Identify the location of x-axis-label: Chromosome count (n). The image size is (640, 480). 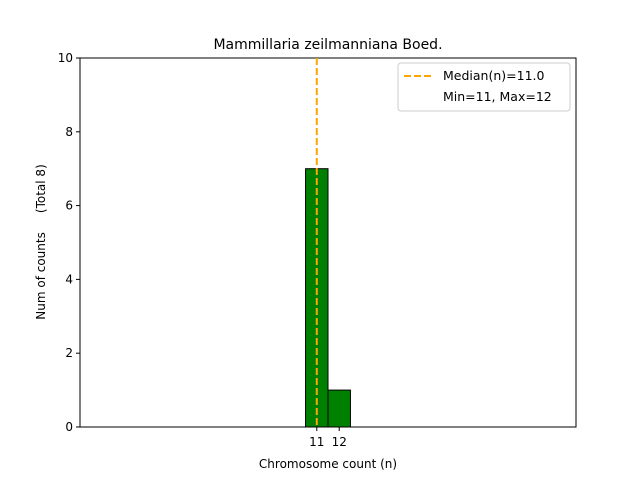
(328, 464).